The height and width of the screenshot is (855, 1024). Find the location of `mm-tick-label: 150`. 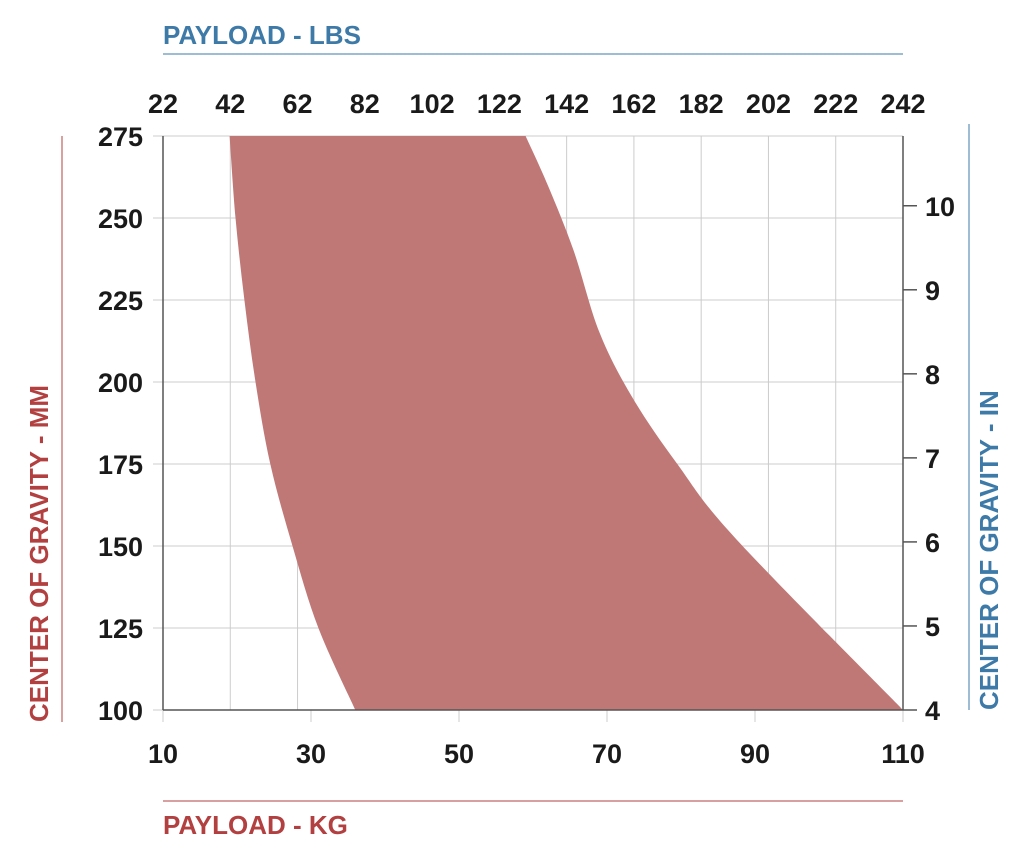

mm-tick-label: 150 is located at coordinates (120, 547).